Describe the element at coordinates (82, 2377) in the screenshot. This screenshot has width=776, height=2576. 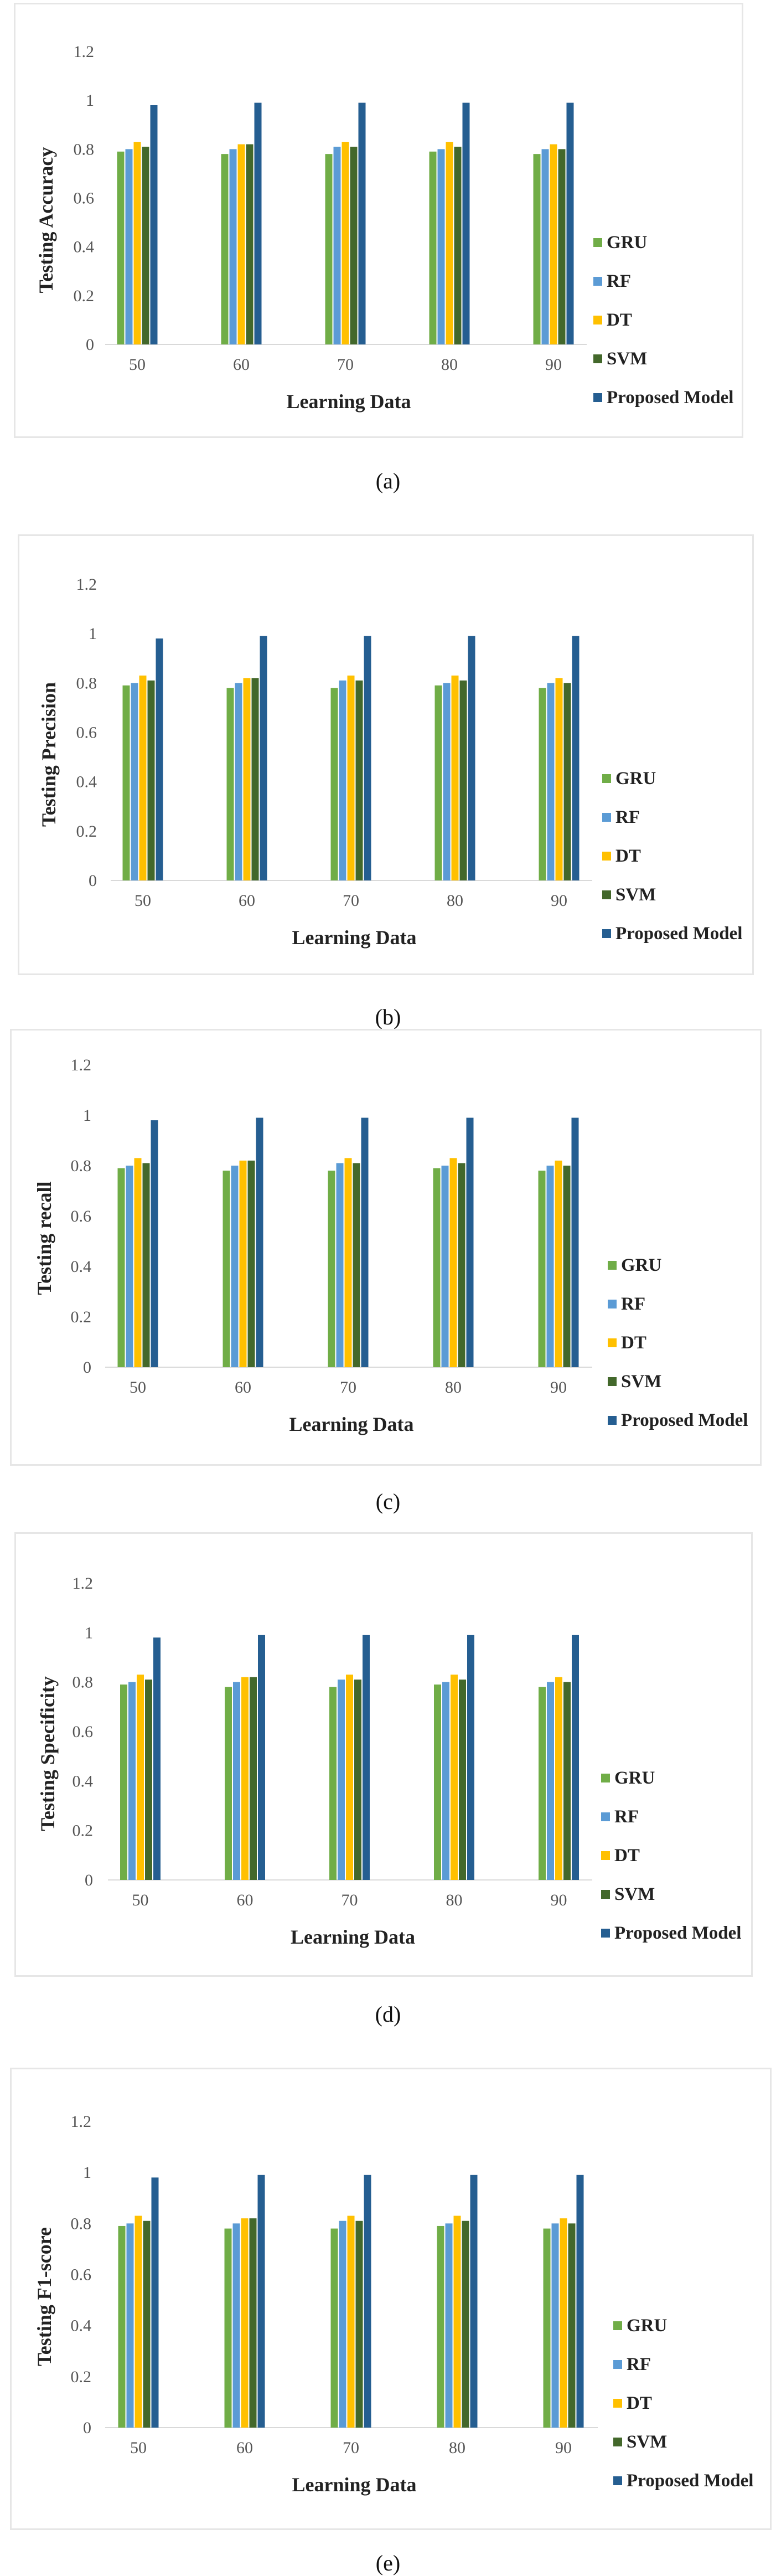
I see `y-tick-label: 0.2` at that location.